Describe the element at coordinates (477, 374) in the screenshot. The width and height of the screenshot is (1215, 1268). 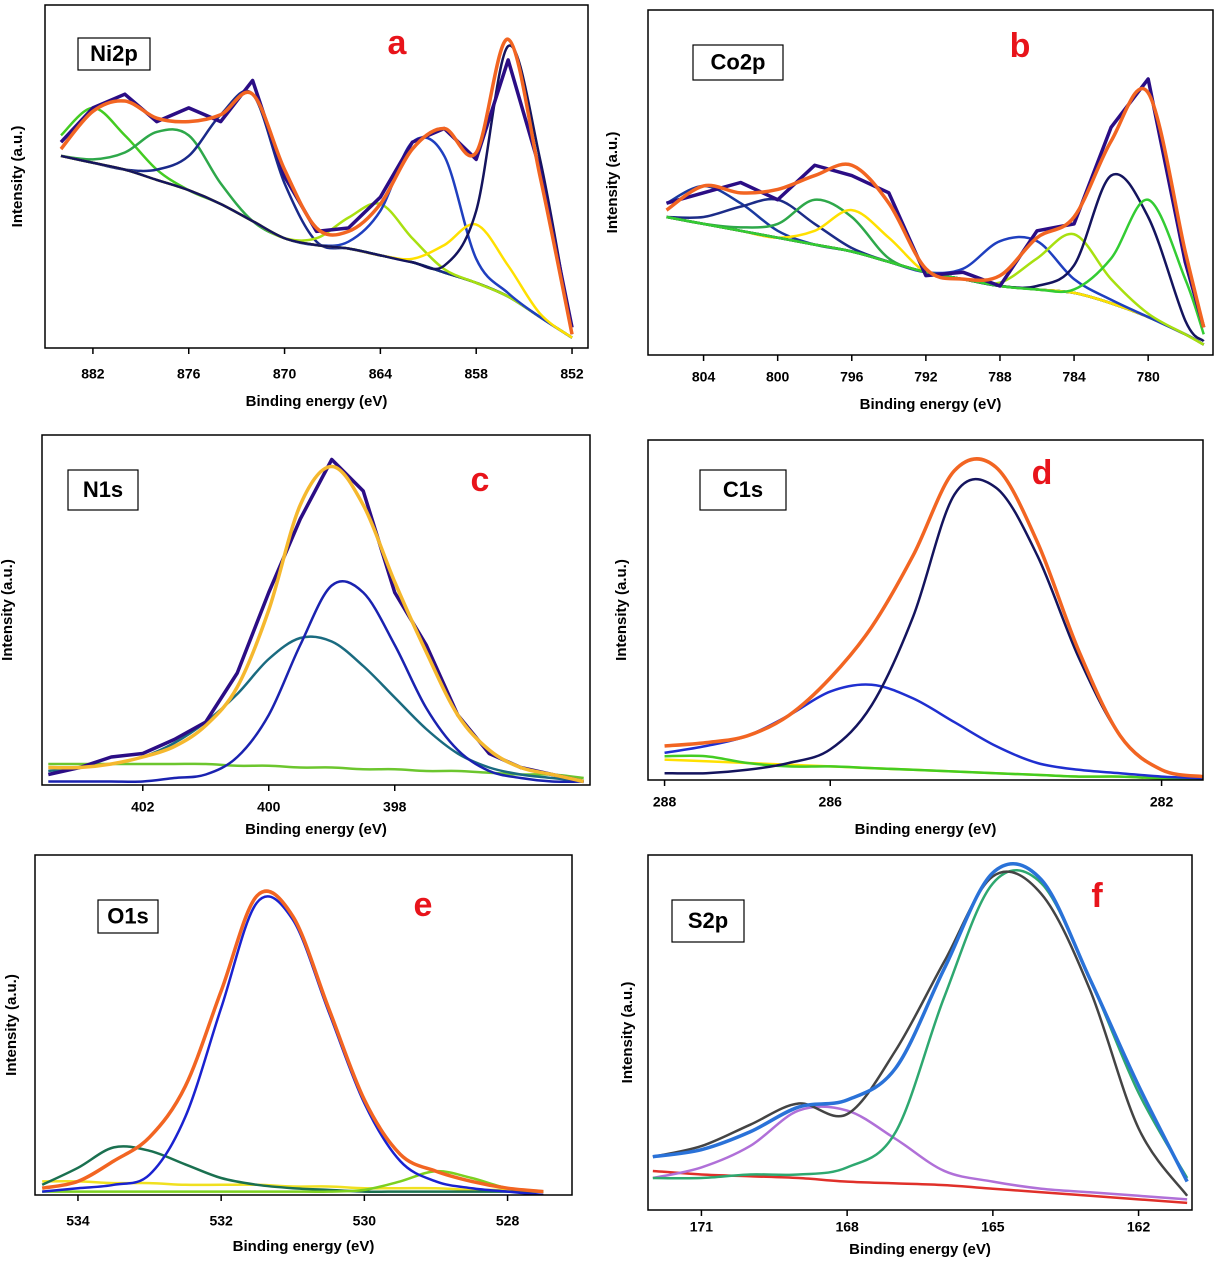
I see `x-tick-label: 858` at that location.